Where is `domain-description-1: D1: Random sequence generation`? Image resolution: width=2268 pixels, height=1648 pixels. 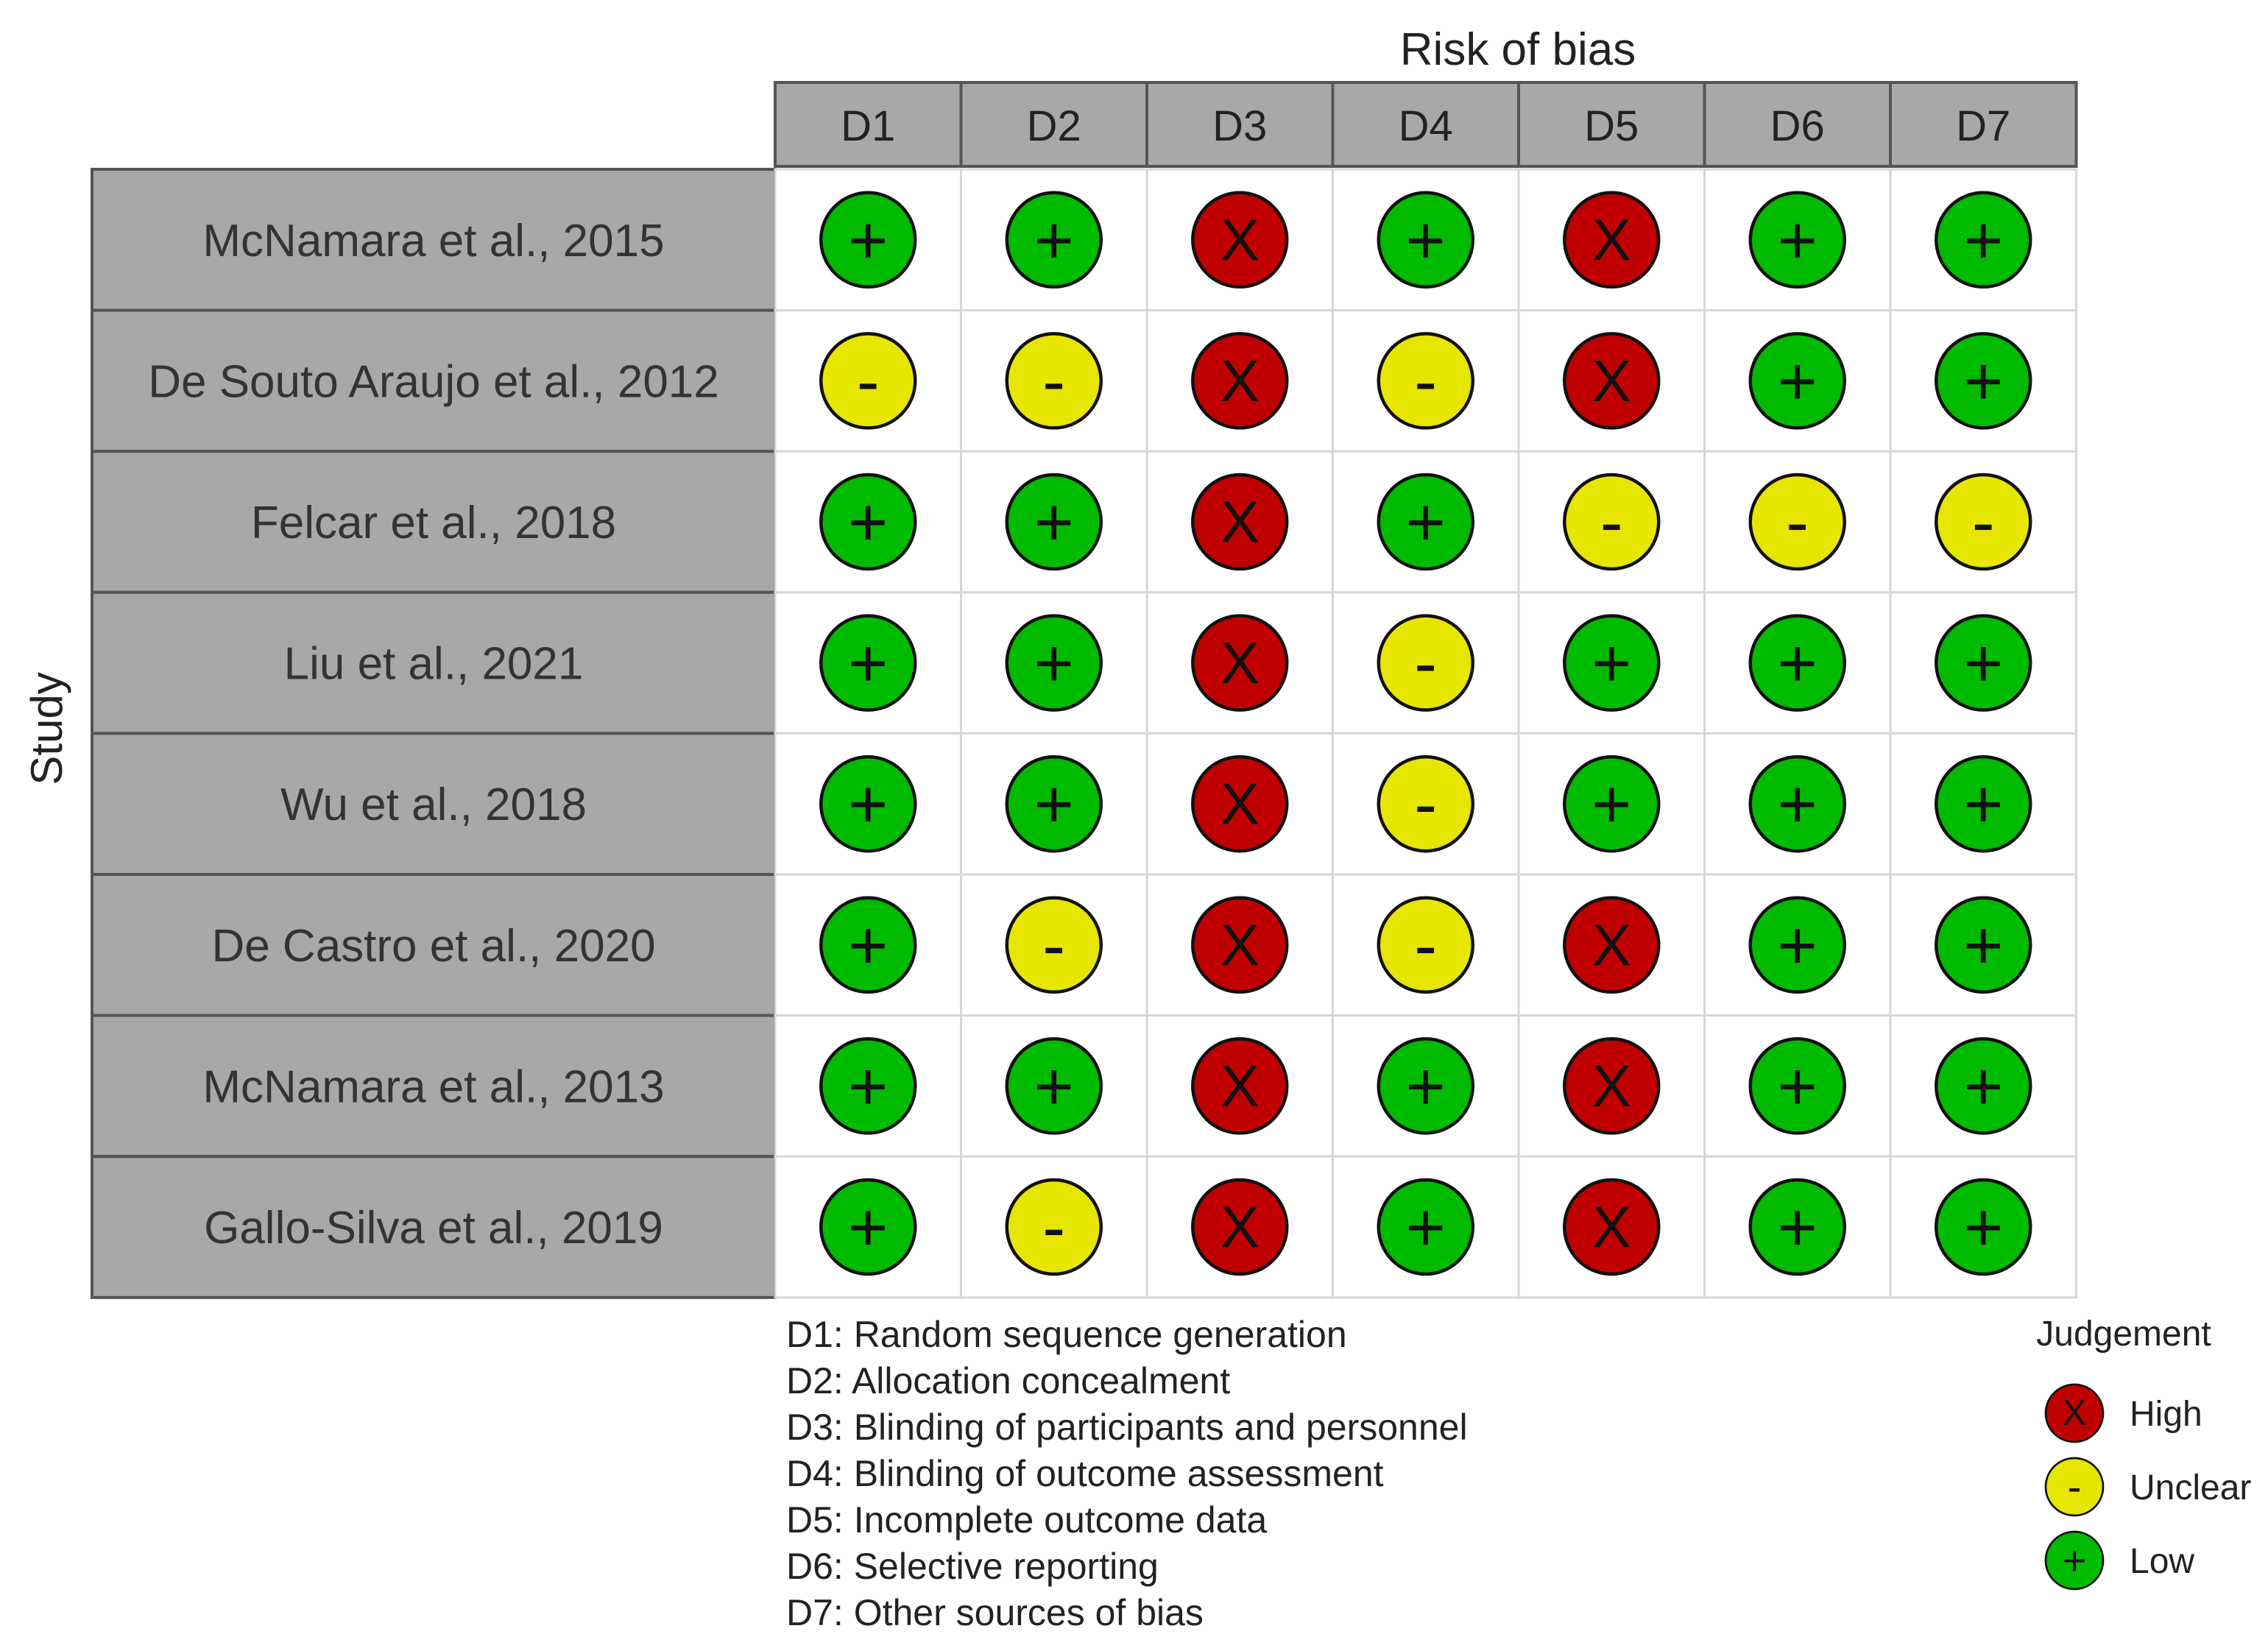
domain-description-1: D1: Random sequence generation is located at coordinates (1066, 1335).